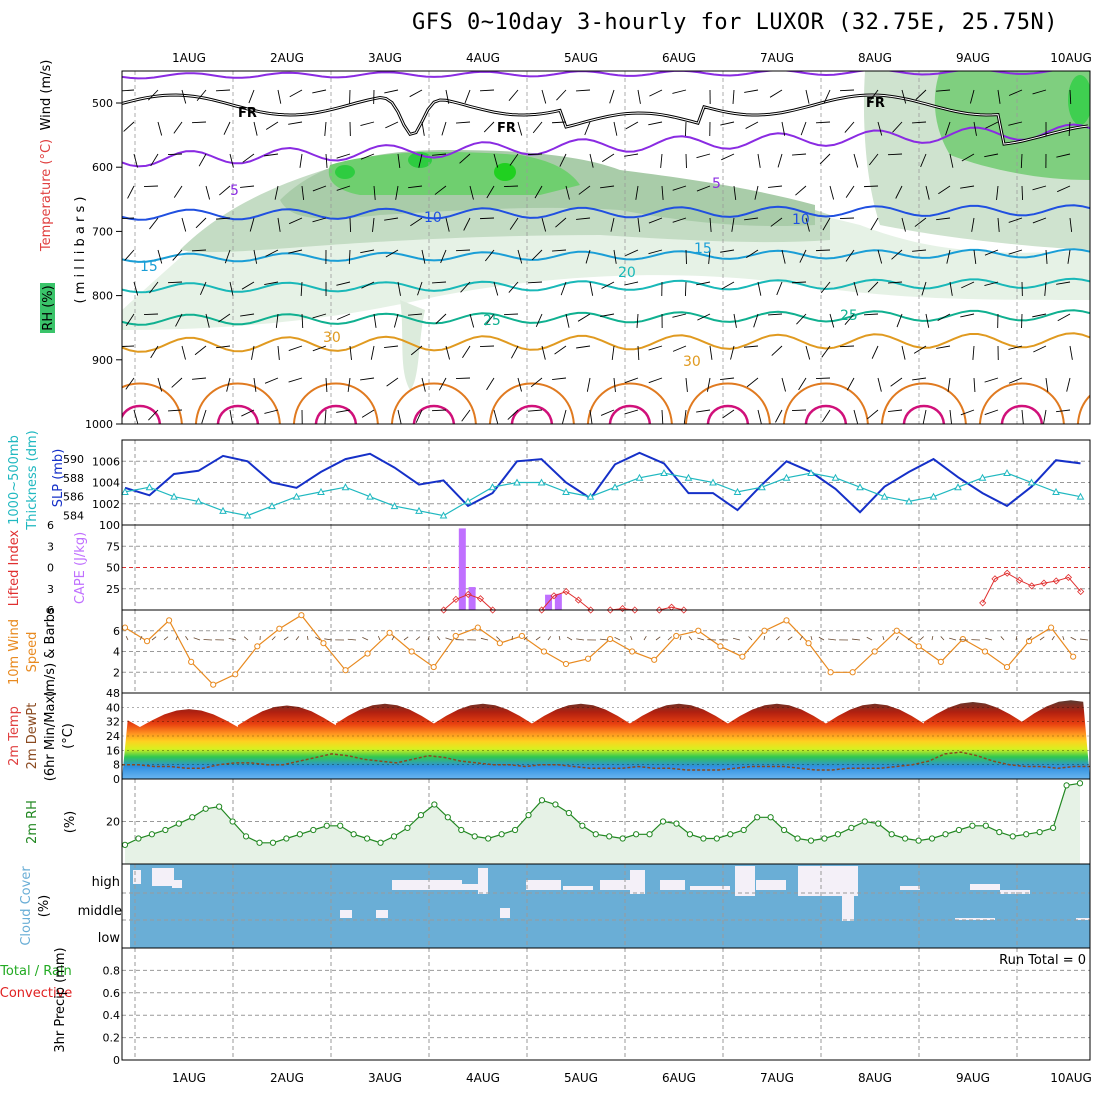 The image size is (1100, 1100). What do you see at coordinates (106, 483) in the screenshot?
I see `slp-tick-label: 1004` at bounding box center [106, 483].